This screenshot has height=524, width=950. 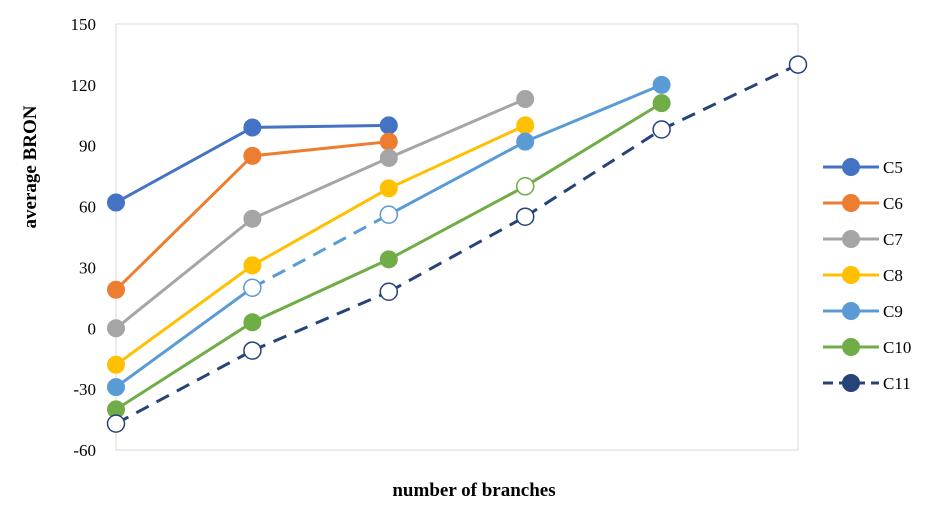 What do you see at coordinates (867, 383) in the screenshot?
I see `legend-item-c11: C11` at bounding box center [867, 383].